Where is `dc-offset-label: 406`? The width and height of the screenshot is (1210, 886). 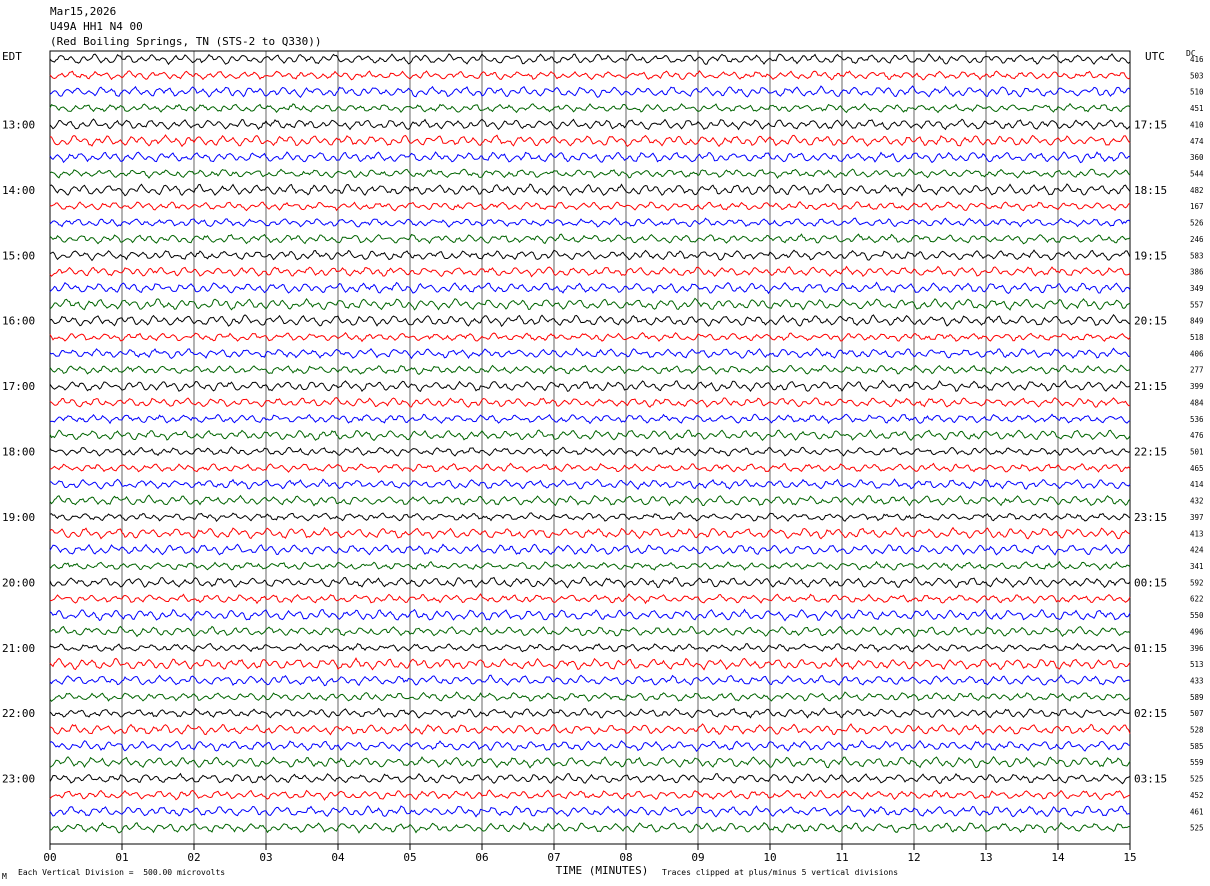
dc-offset-label: 406 is located at coordinates (1197, 353).